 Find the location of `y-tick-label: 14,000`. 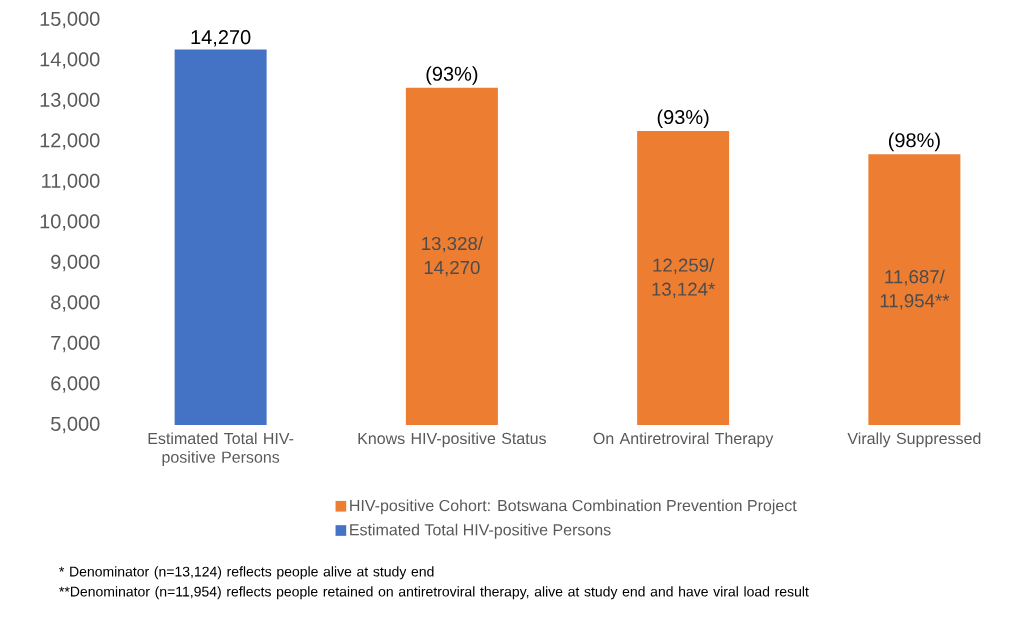

y-tick-label: 14,000 is located at coordinates (70, 60).